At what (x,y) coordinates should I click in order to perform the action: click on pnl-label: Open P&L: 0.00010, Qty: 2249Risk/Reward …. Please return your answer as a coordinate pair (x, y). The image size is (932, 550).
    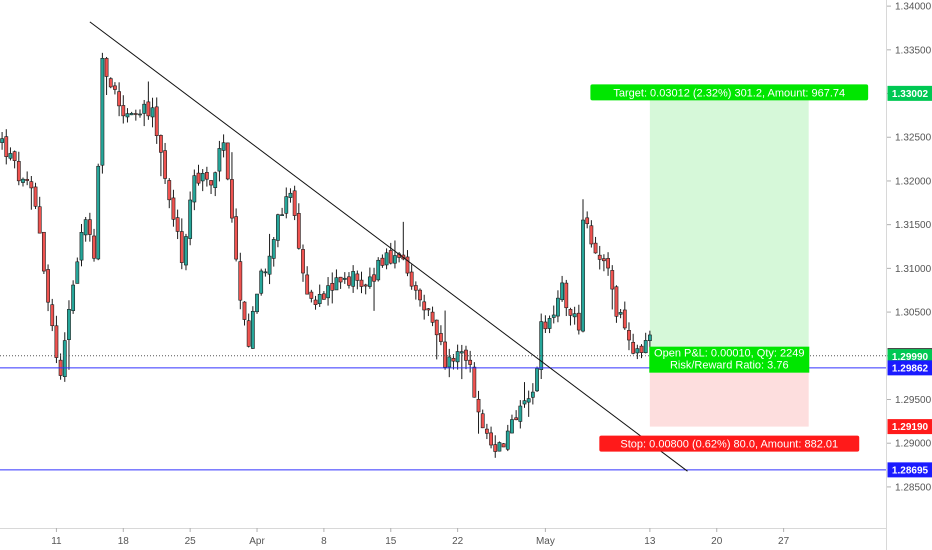
    Looking at the image, I should click on (729, 359).